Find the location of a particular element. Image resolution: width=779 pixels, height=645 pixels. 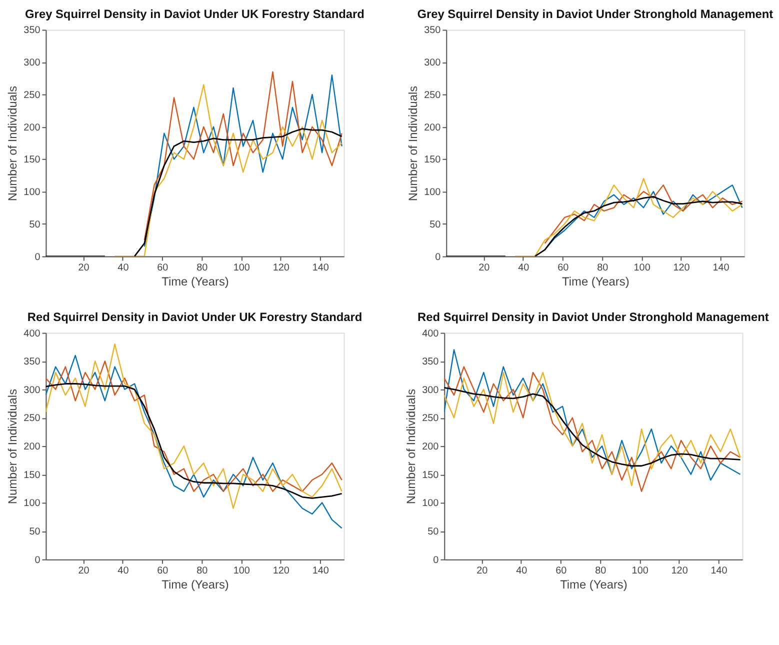

chart-title: Grey Squirrel Density in Daviot Under UK Forestry Standard is located at coordinates (194, 13).